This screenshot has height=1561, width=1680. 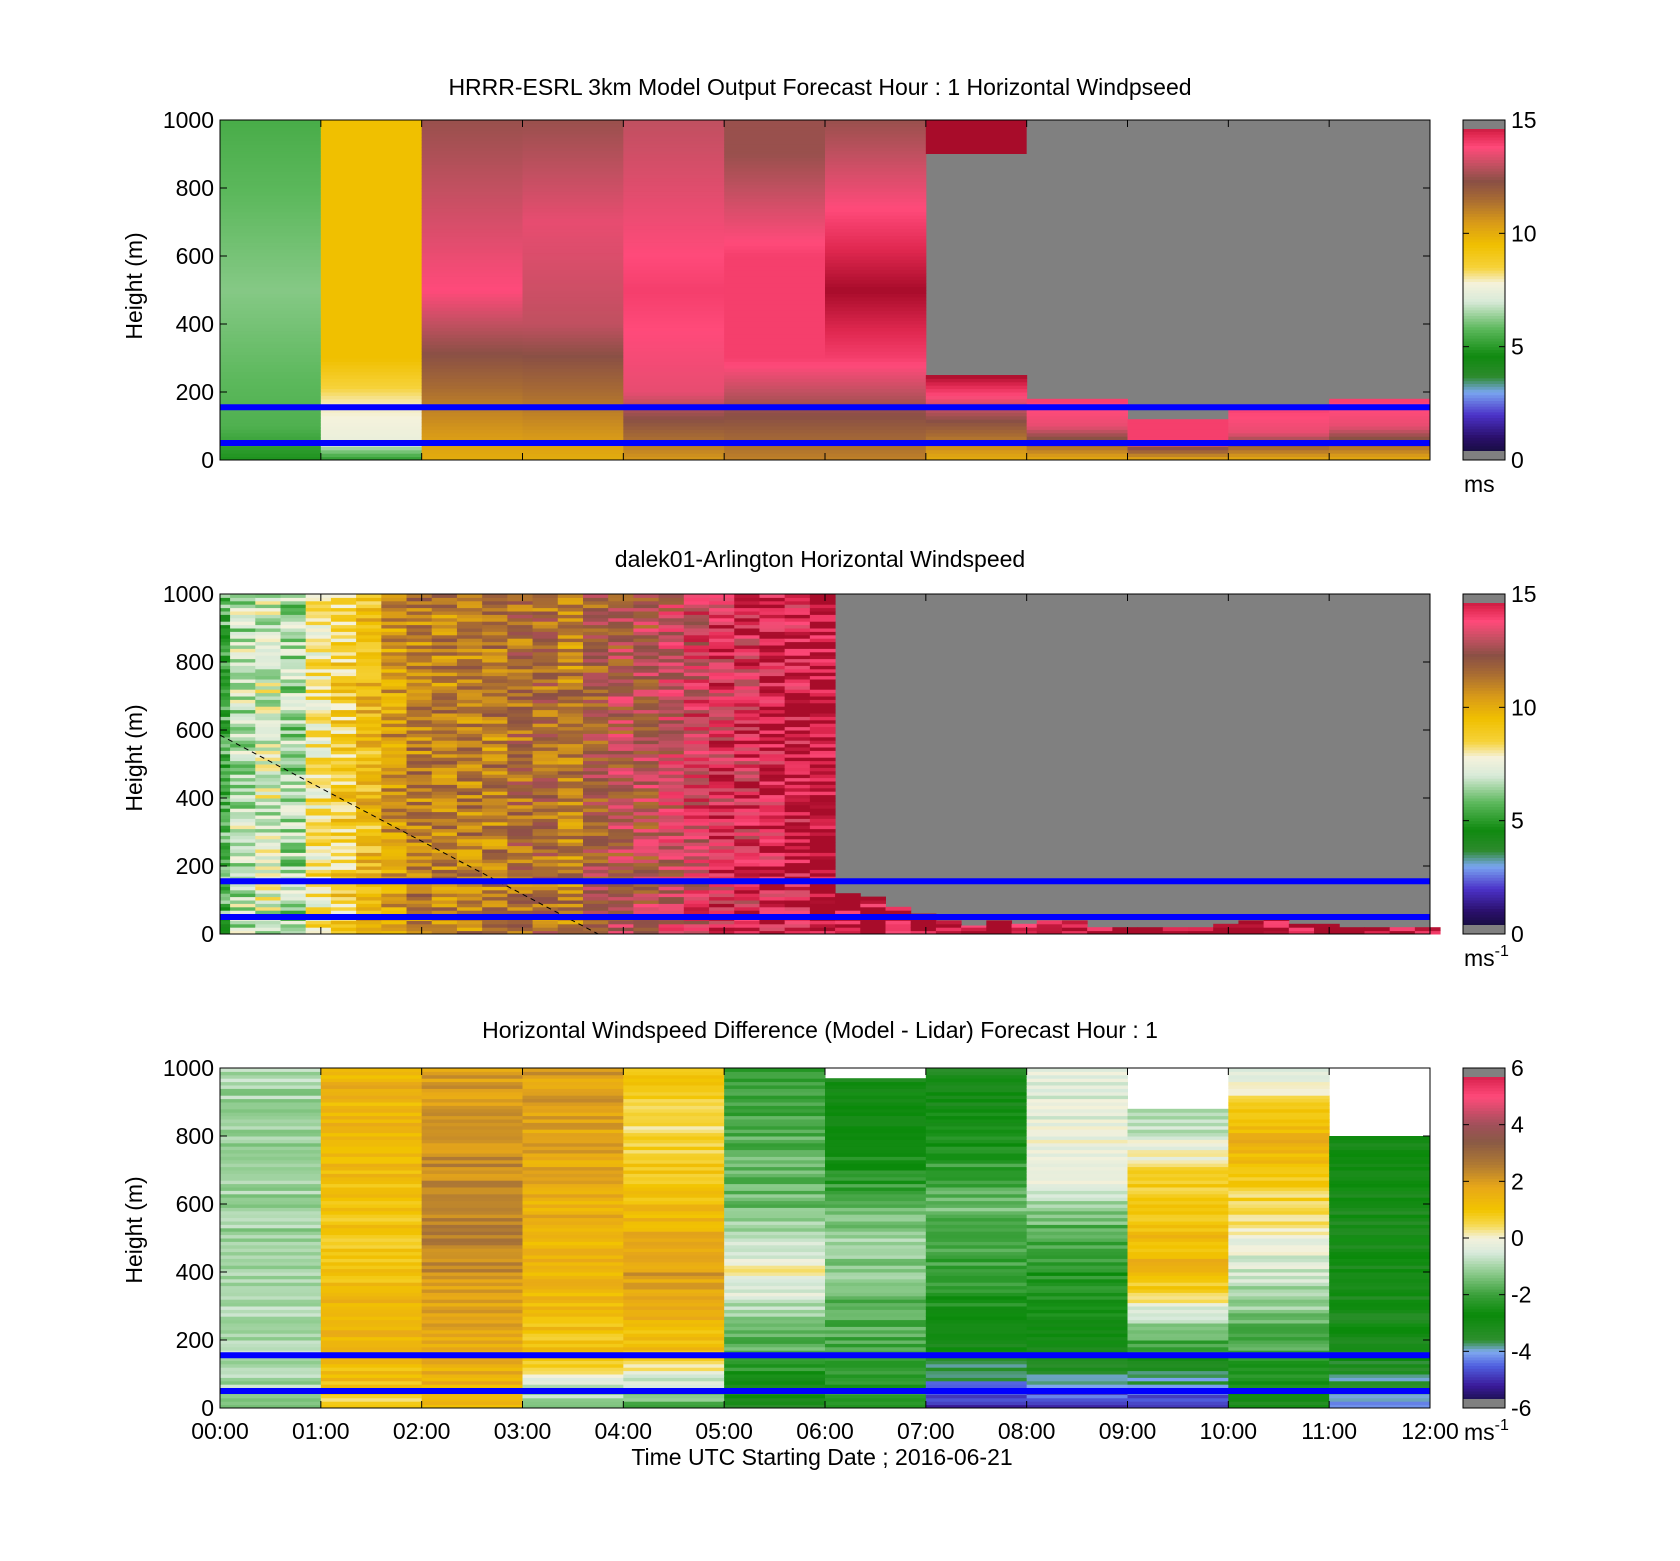 I want to click on y-tick-label: 200, so click(x=195, y=1340).